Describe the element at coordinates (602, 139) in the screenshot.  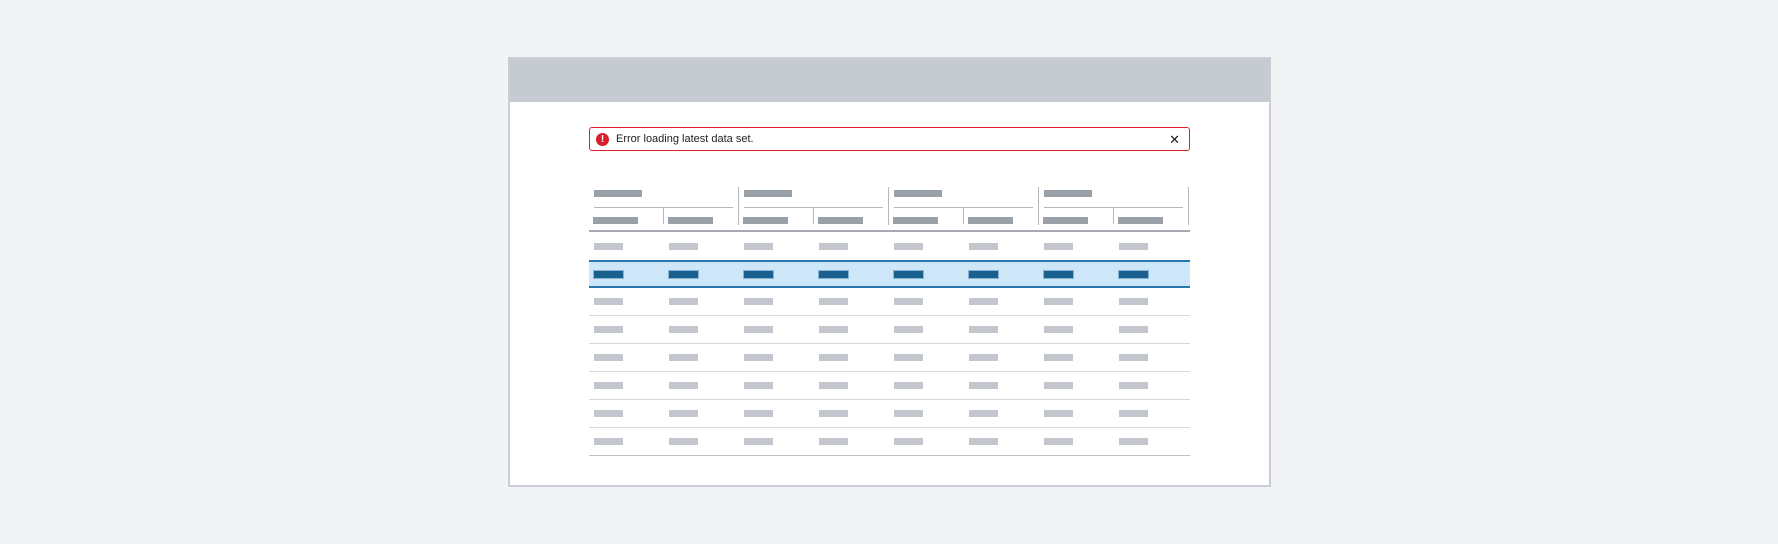
I see `error-icon: !` at that location.